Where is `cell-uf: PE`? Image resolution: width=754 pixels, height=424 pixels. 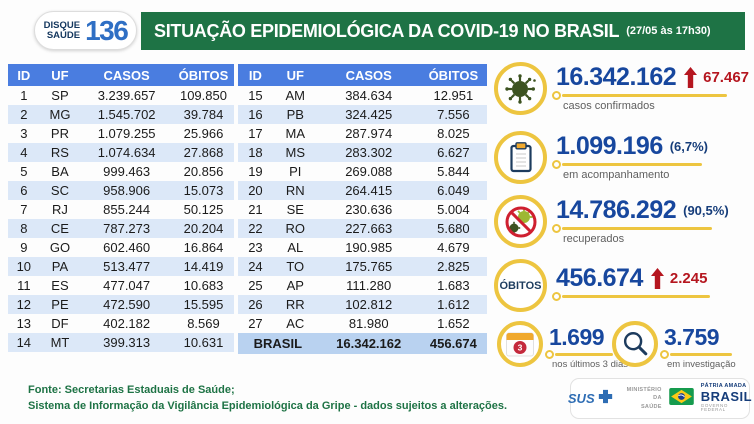 cell-uf: PE is located at coordinates (60, 304).